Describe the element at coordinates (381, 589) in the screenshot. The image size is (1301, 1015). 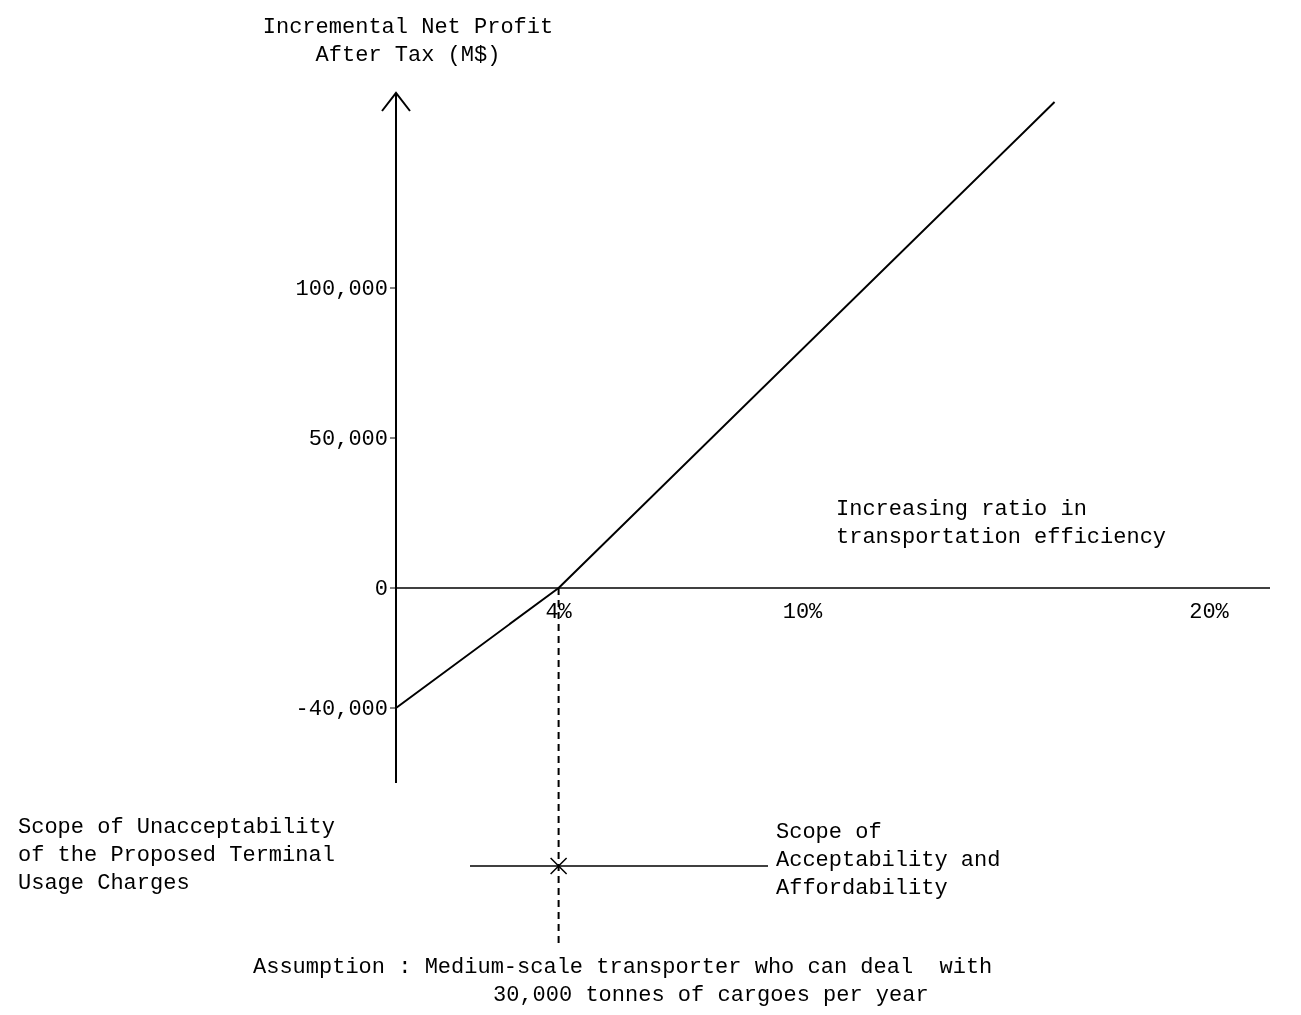
I see `y-tick-label: 0` at that location.